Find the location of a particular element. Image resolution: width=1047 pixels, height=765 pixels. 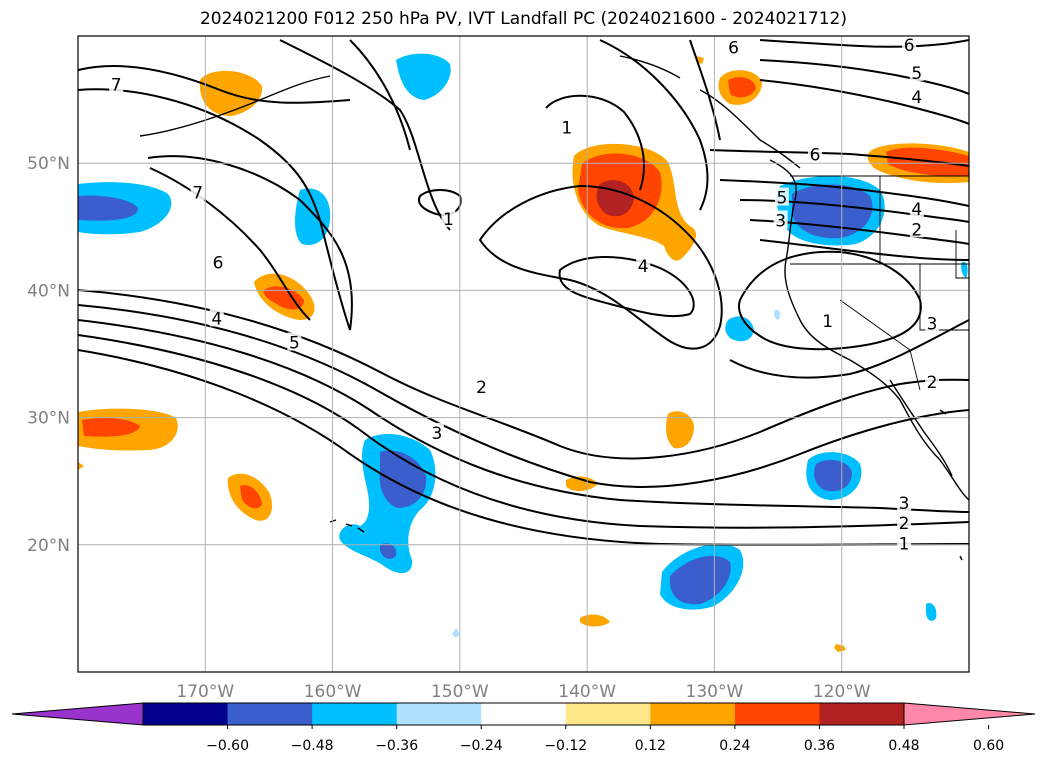

state-borders is located at coordinates (879, 283).